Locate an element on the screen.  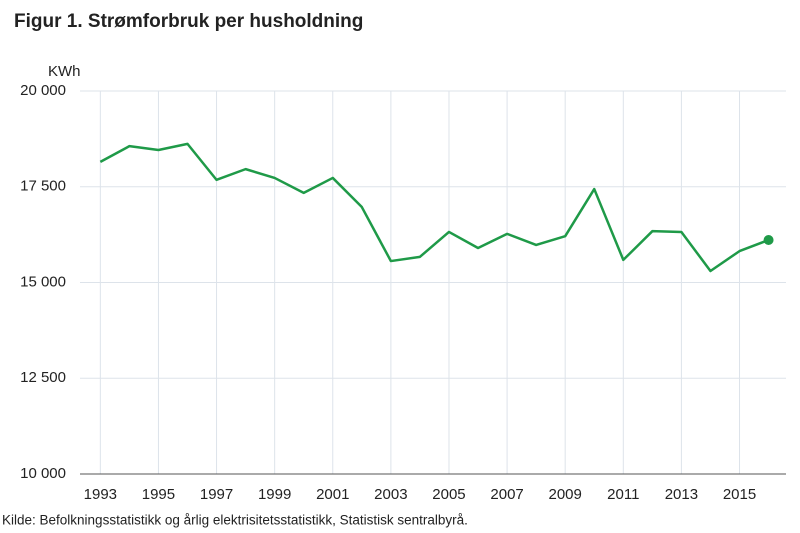
y-tick-label: 10 000 is located at coordinates (43, 473).